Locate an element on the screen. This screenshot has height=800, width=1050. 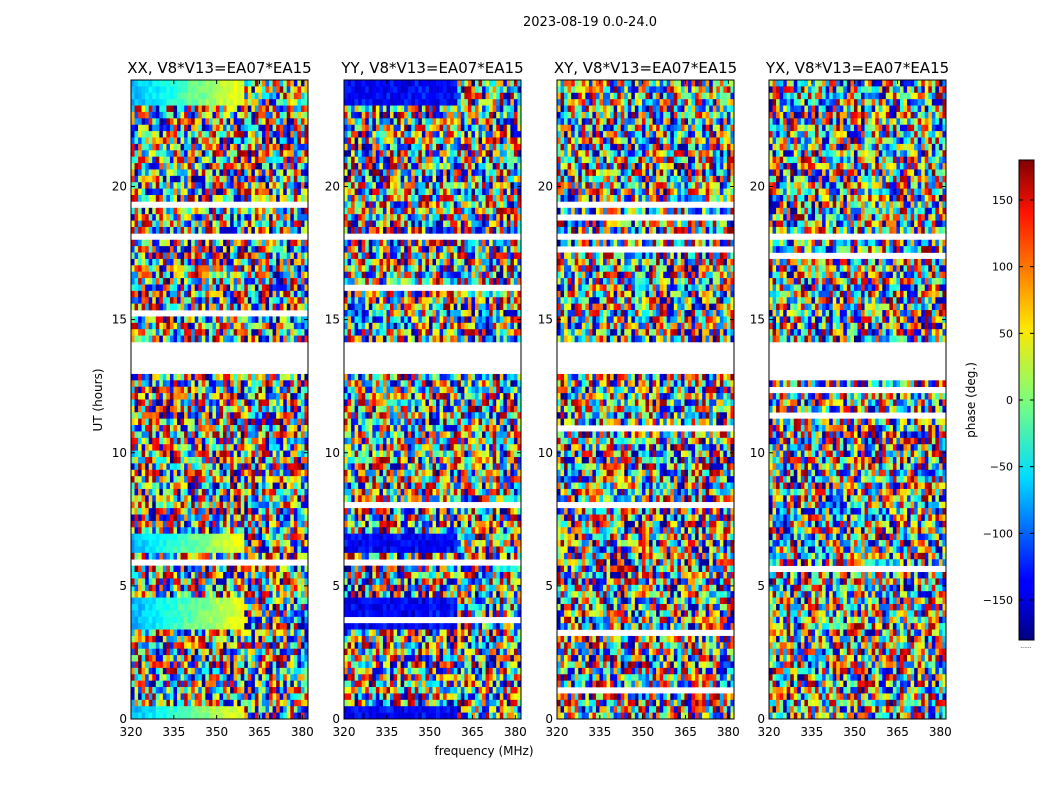
y-axis-label: UT (hours) is located at coordinates (98, 399).